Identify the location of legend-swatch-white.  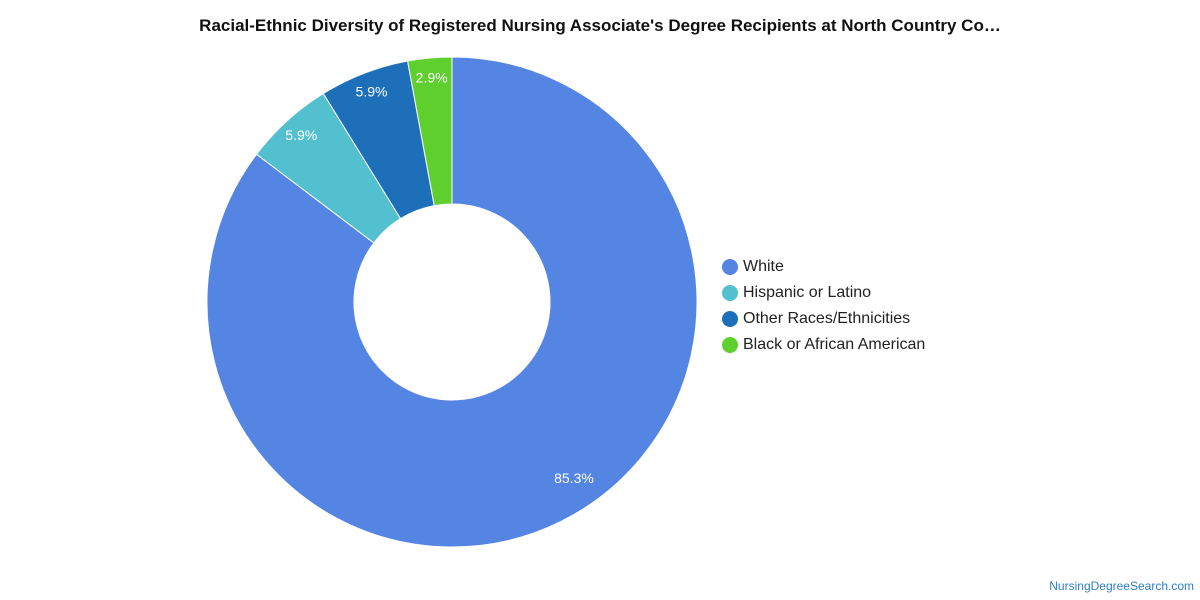
(730, 267).